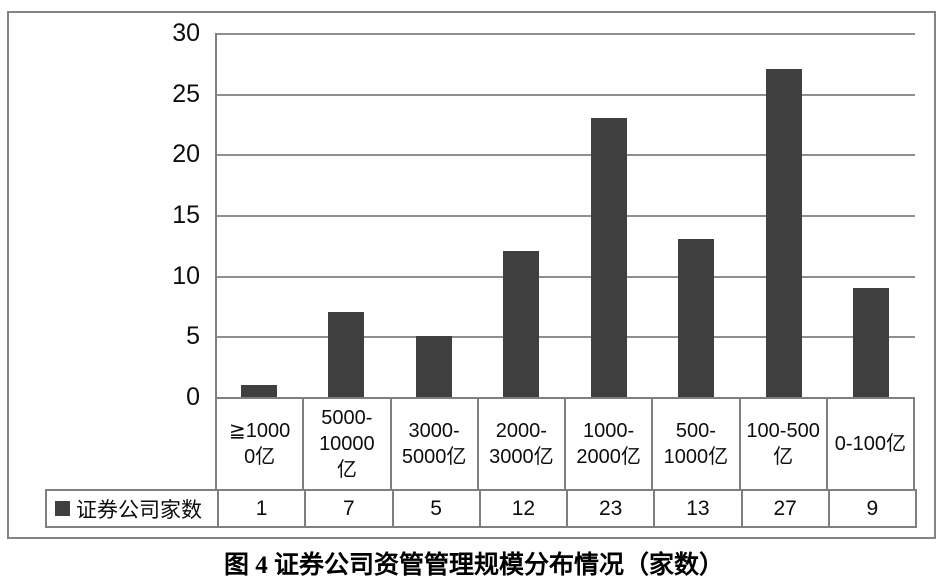 This screenshot has height=581, width=948. Describe the element at coordinates (260, 508) in the screenshot. I see `table-value: 1` at that location.